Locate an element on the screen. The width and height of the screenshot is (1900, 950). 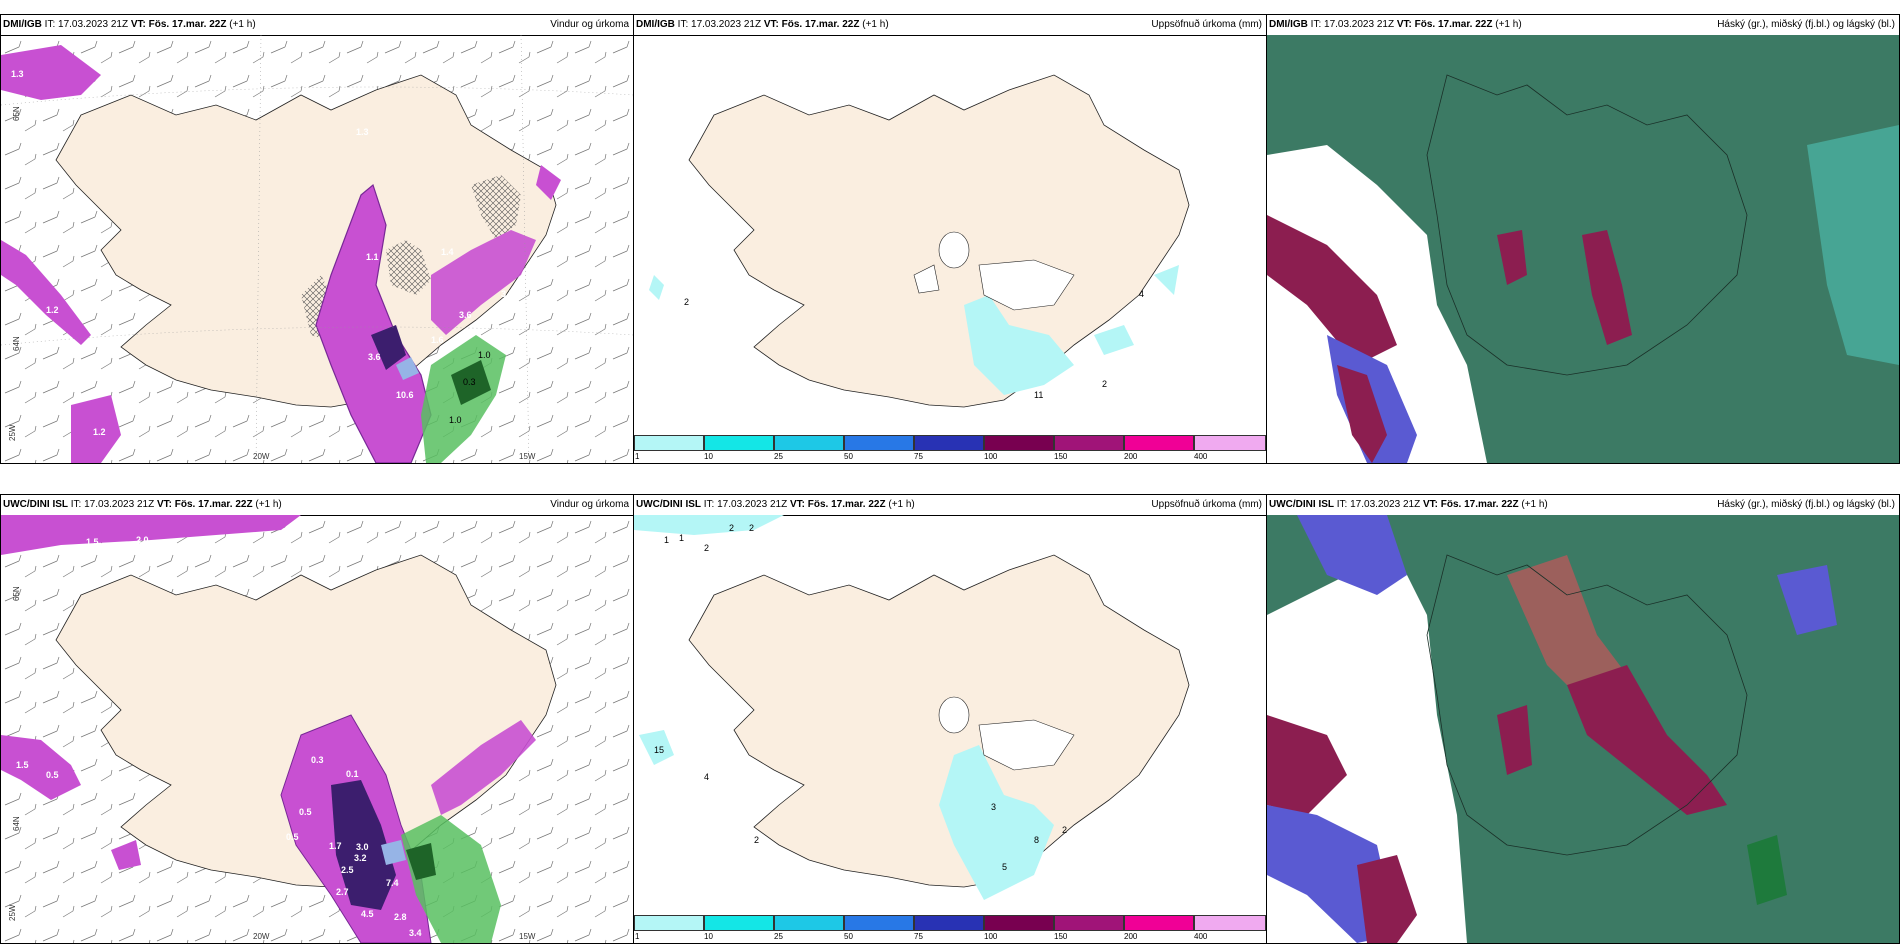
precip-value: 2.5 is located at coordinates (347, 870).